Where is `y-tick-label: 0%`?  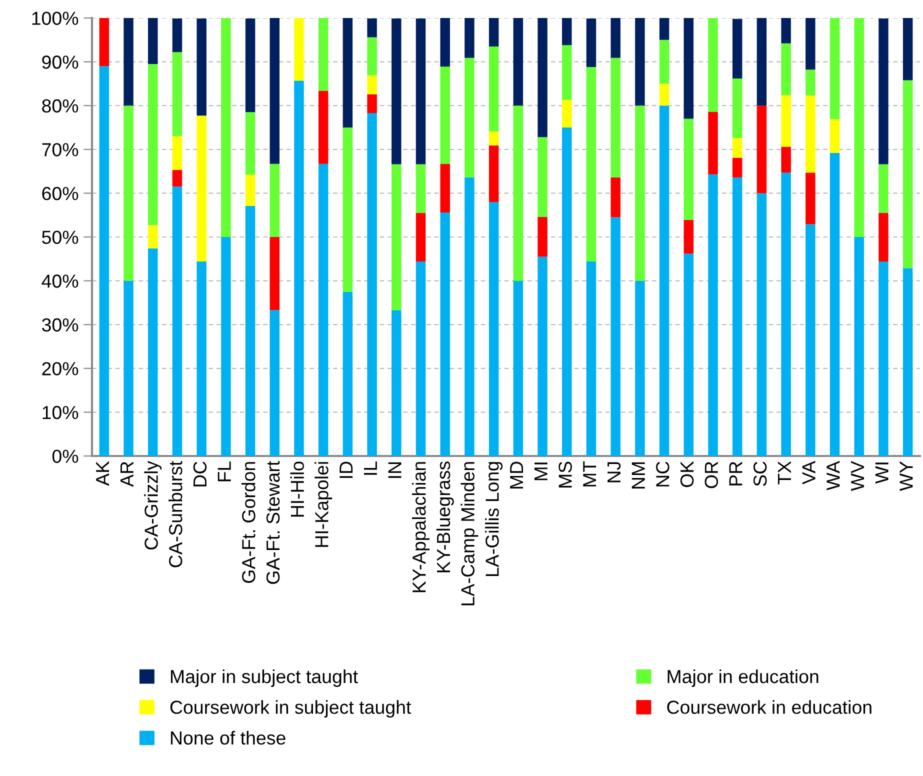 y-tick-label: 0% is located at coordinates (65, 456).